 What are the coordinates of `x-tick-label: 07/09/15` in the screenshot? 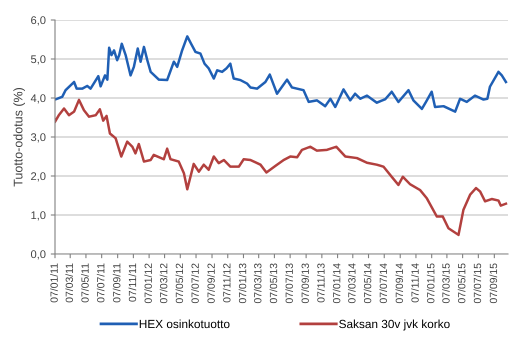 It's located at (493, 283).